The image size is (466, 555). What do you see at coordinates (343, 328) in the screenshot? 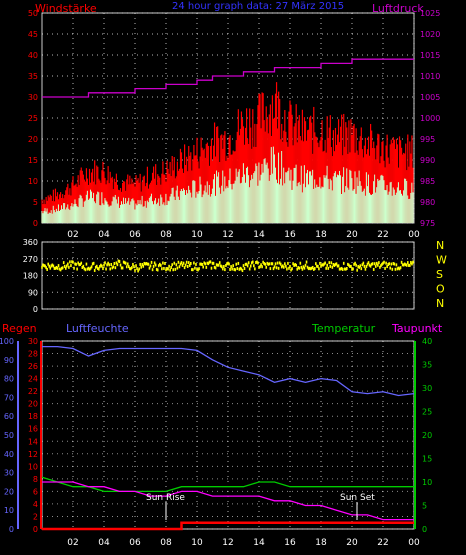
I see `temperature-label: Temperatur` at bounding box center [343, 328].